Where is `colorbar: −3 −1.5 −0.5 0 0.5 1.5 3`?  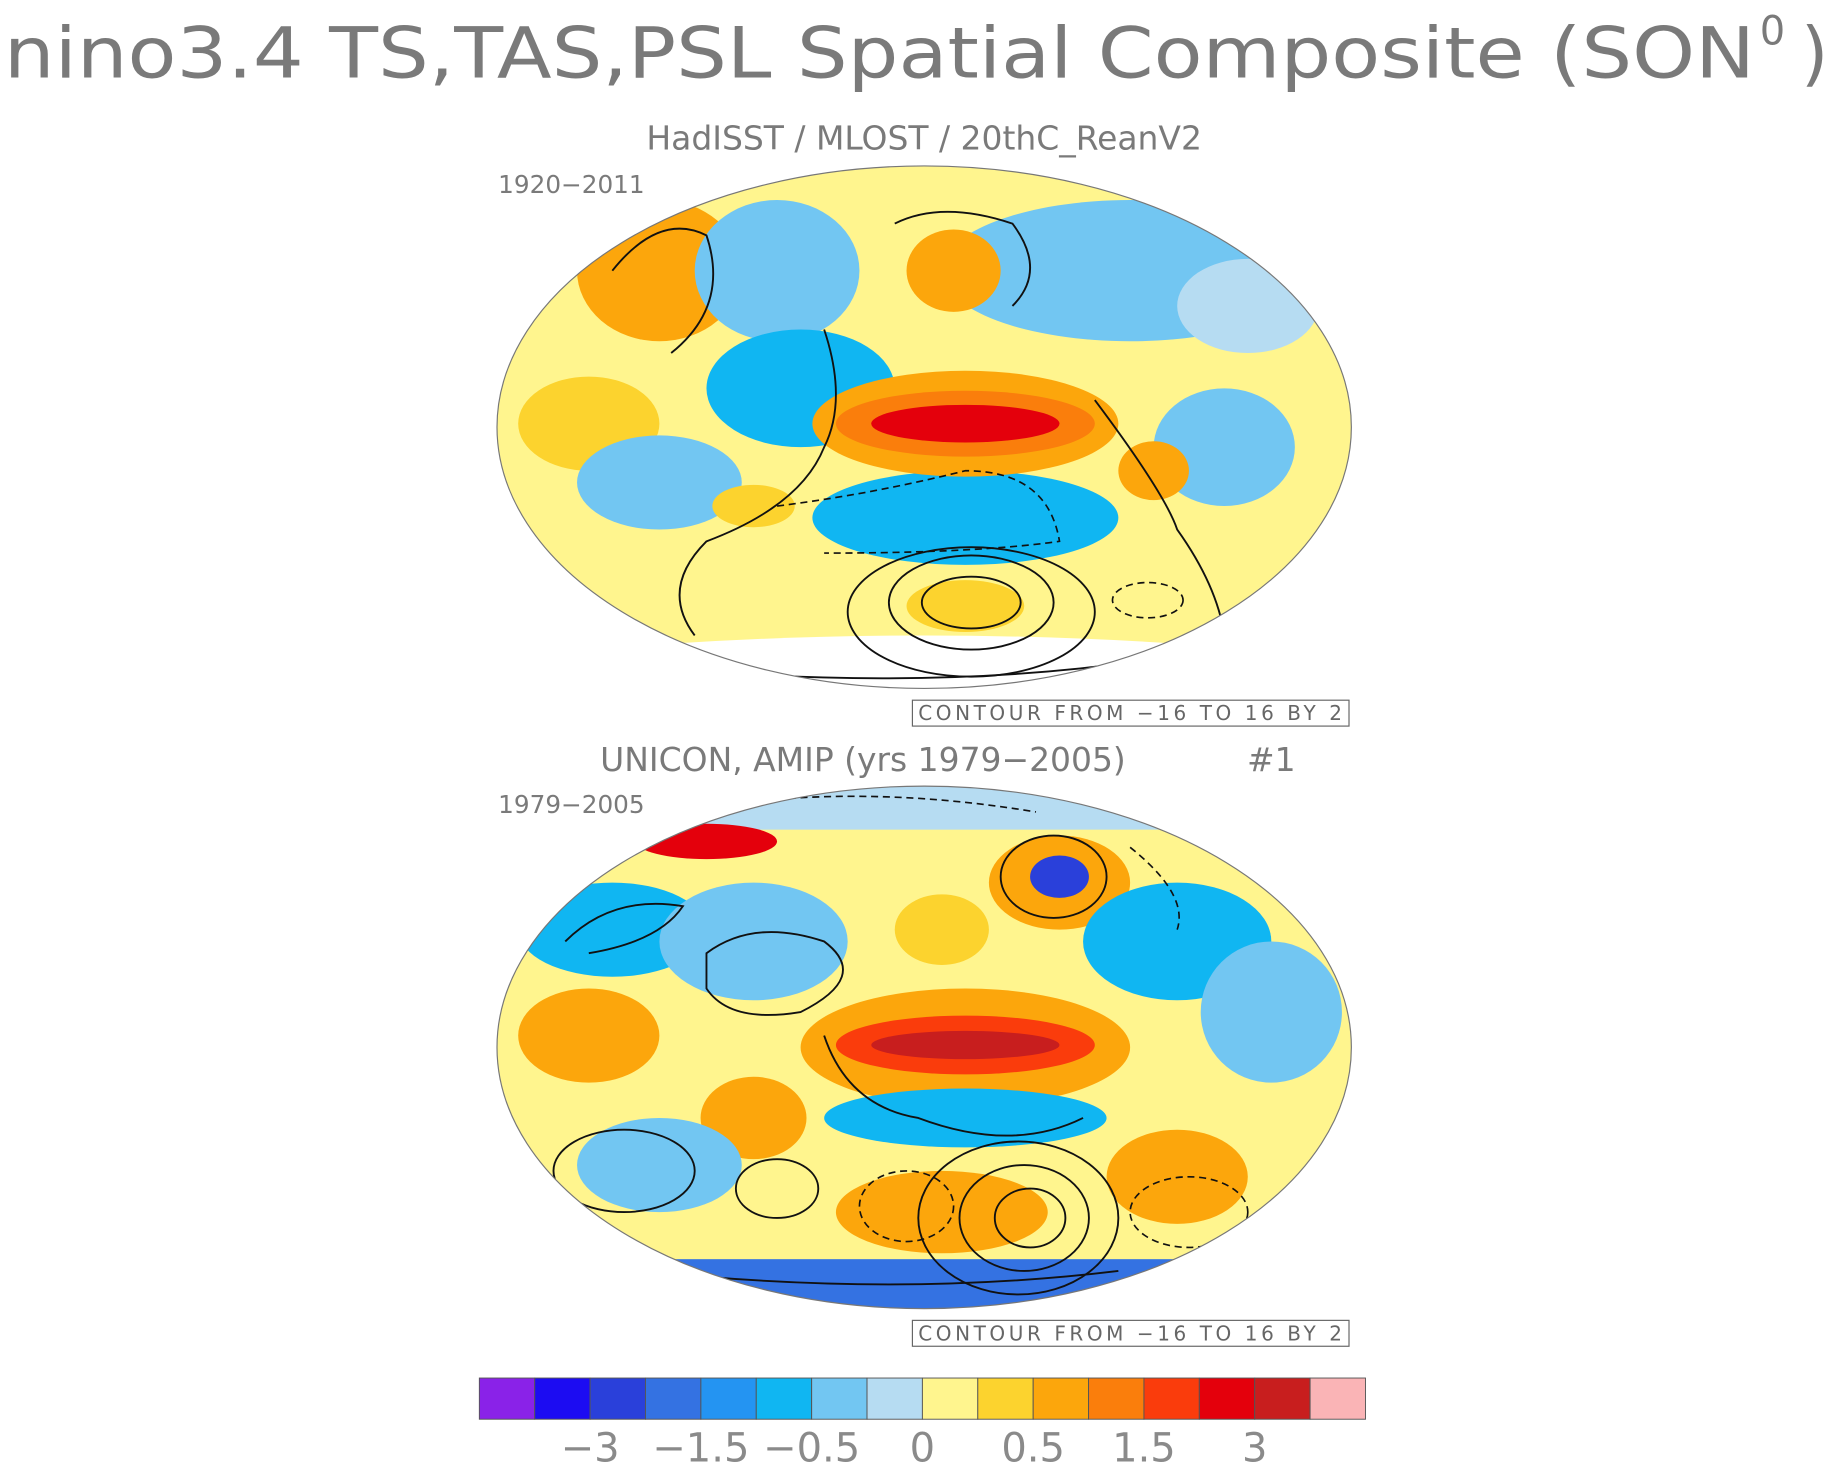
colorbar: −3 −1.5 −0.5 0 0.5 1.5 3 is located at coordinates (922, 1424).